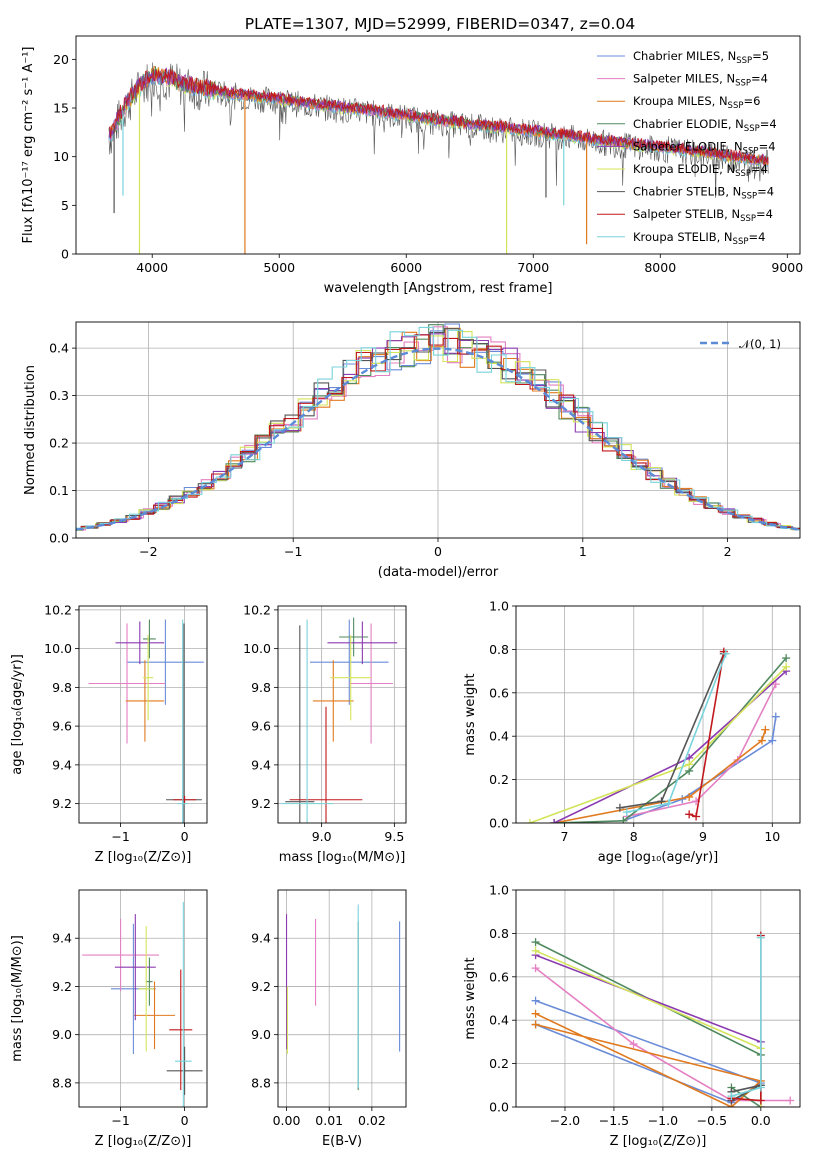  I want to click on x-tick-label: 0.00, so click(287, 1120).